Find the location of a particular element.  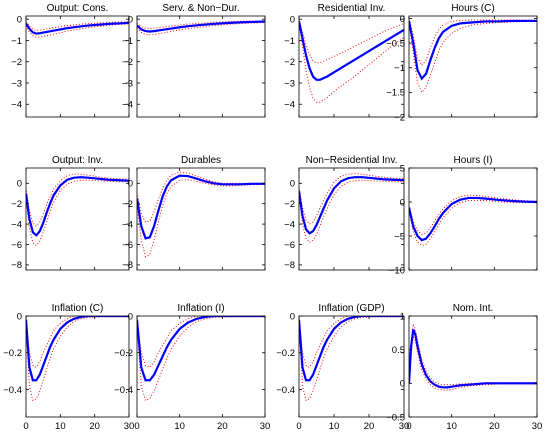

subplot-title: Inflation (I) is located at coordinates (200, 308).